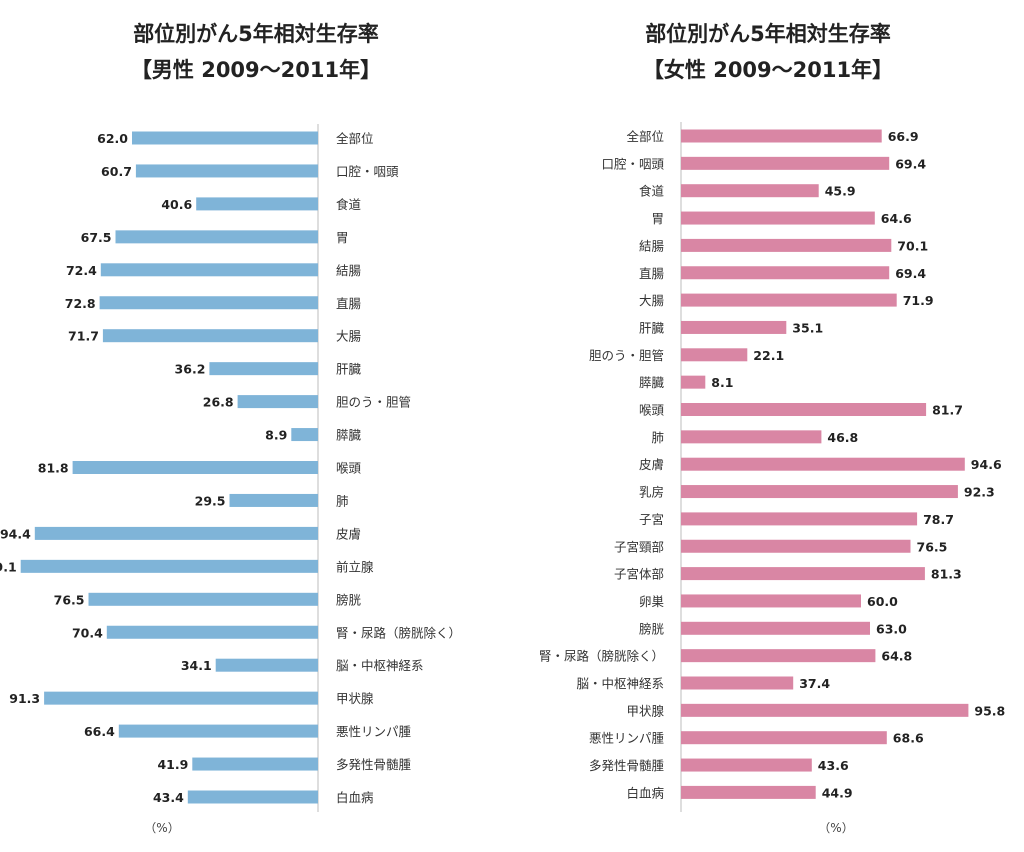 This screenshot has height=852, width=1024. Describe the element at coordinates (896, 656) in the screenshot. I see `female-value-label: 64.8` at that location.